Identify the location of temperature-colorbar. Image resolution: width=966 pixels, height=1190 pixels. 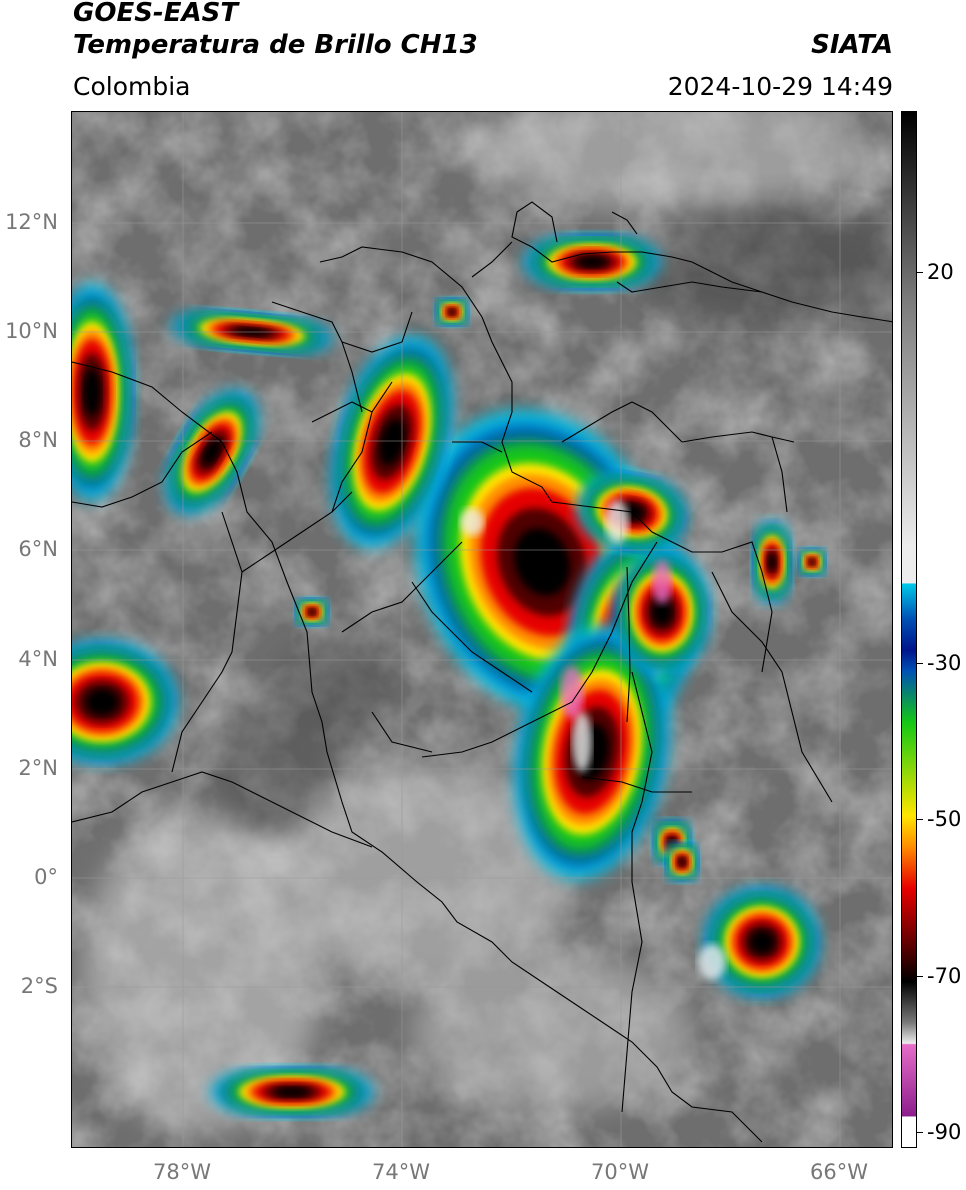
(909, 629).